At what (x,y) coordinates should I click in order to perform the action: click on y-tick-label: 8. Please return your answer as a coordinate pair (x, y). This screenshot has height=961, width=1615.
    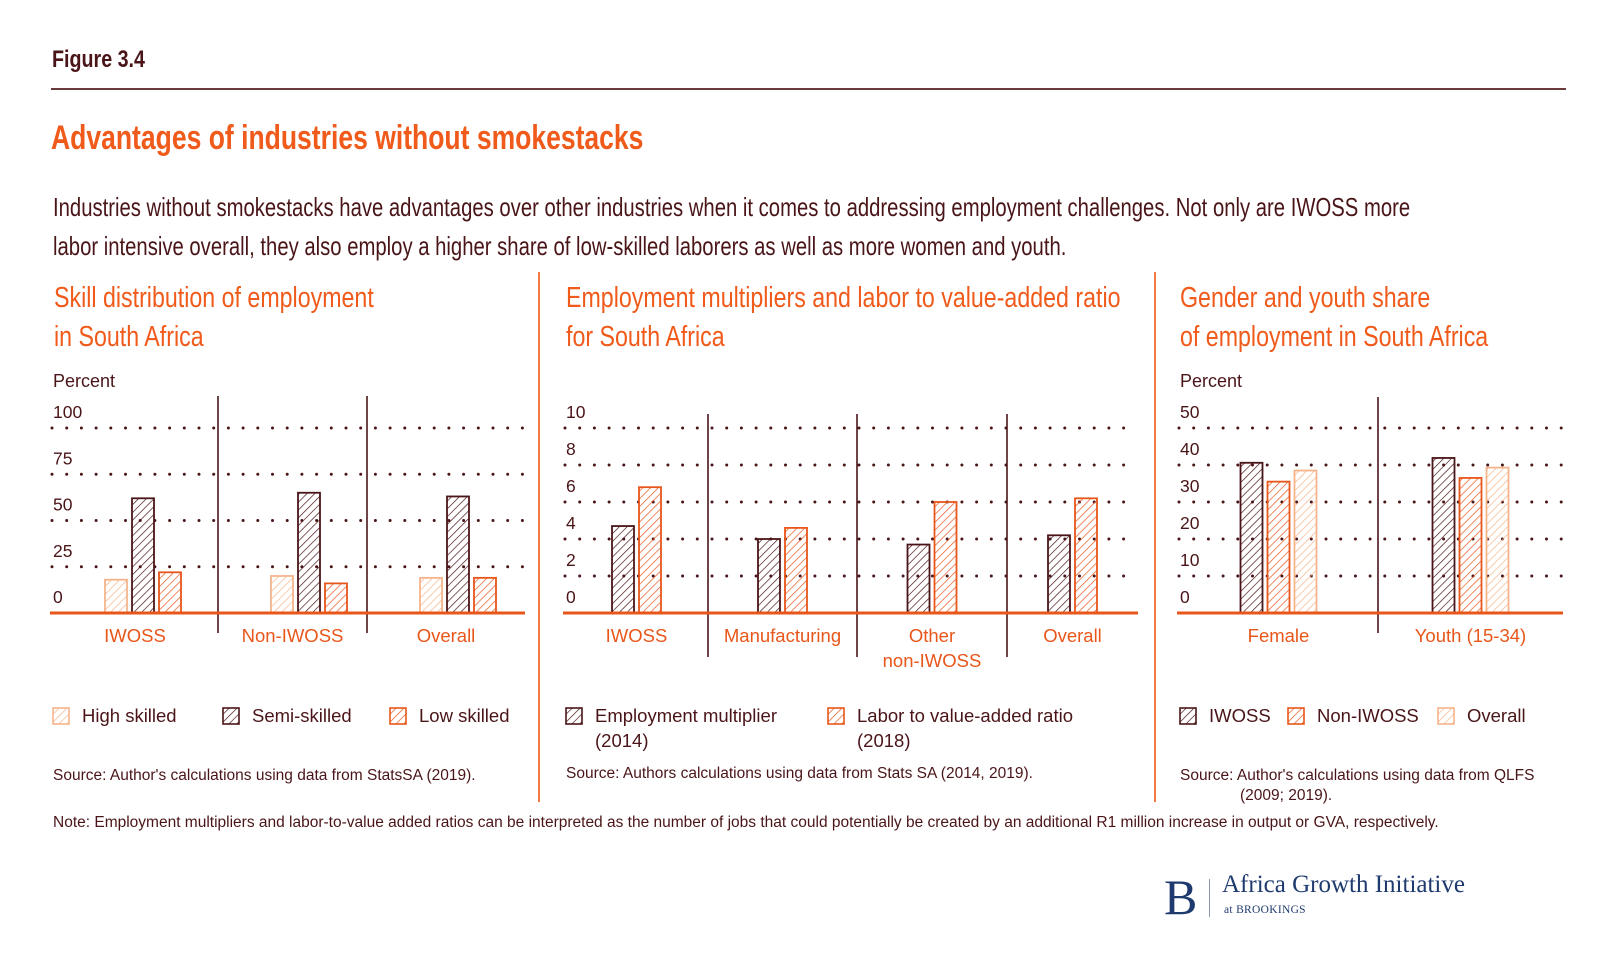
    Looking at the image, I should click on (571, 449).